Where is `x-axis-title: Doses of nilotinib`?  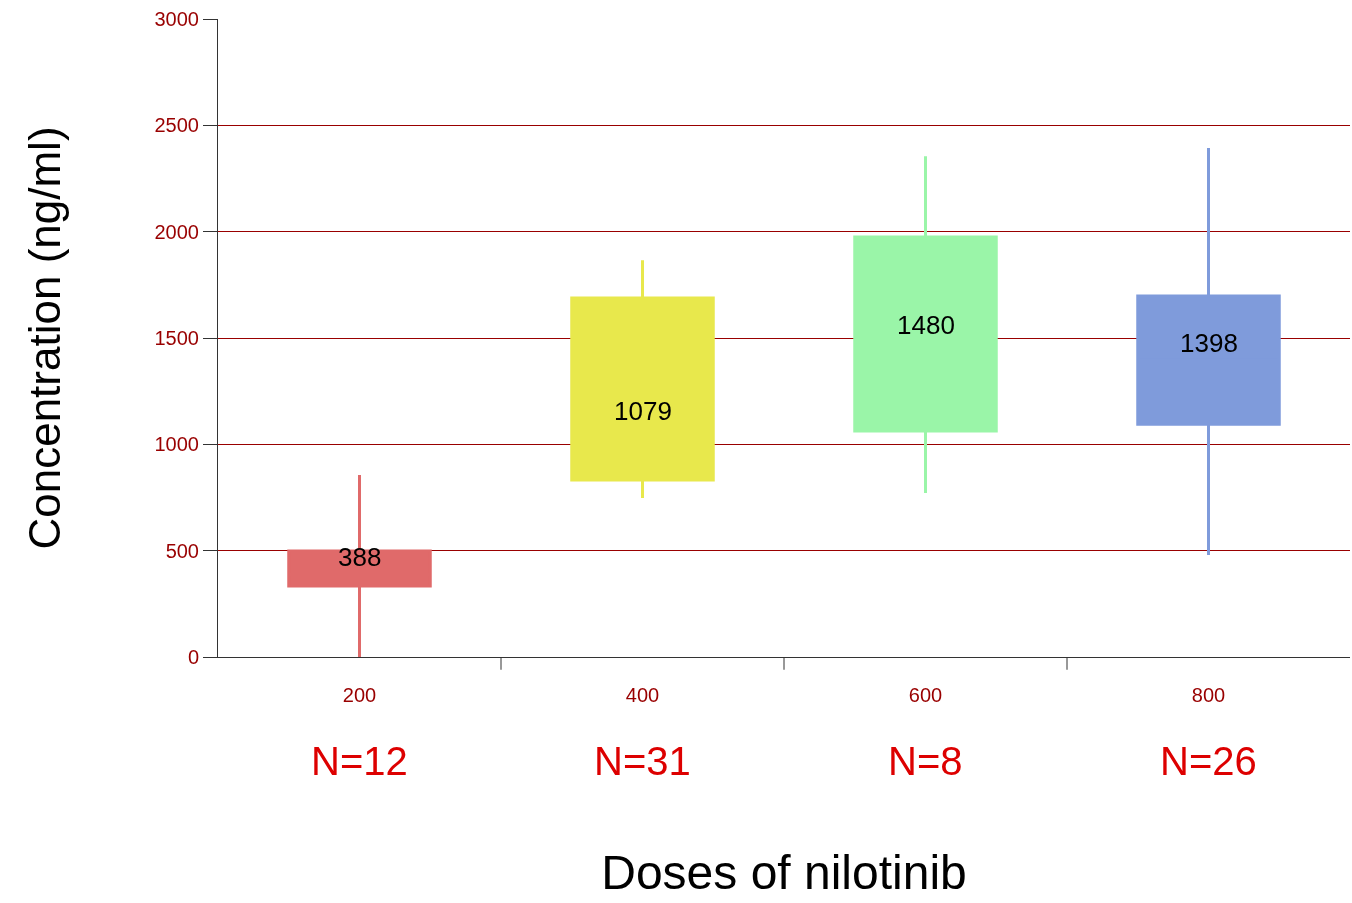 x-axis-title: Doses of nilotinib is located at coordinates (784, 873).